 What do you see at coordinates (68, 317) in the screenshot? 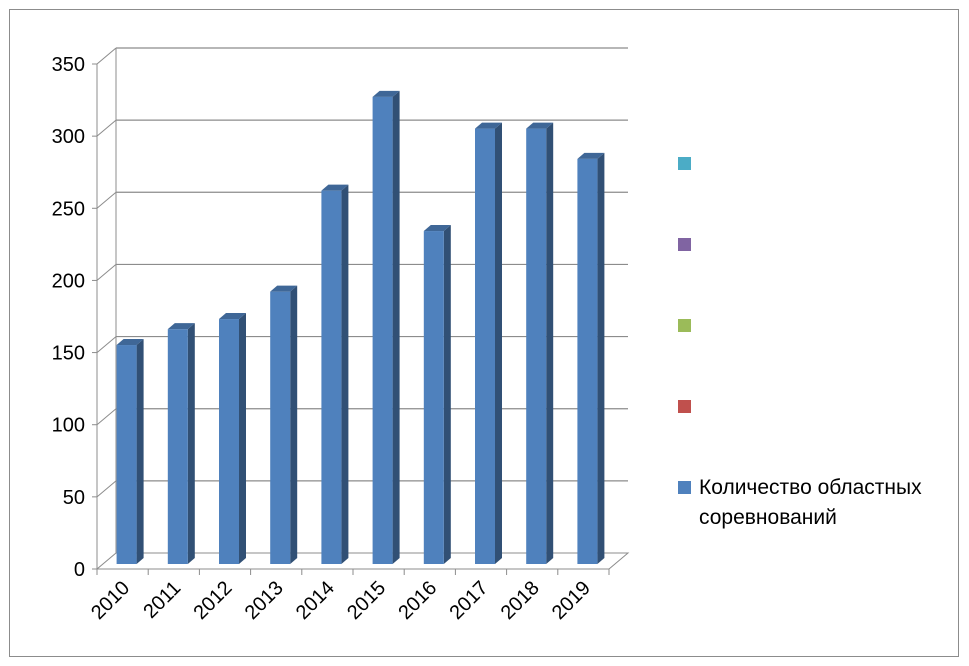
I see `y-tick-labels: 0 50 100 150 200 250 300 350` at bounding box center [68, 317].